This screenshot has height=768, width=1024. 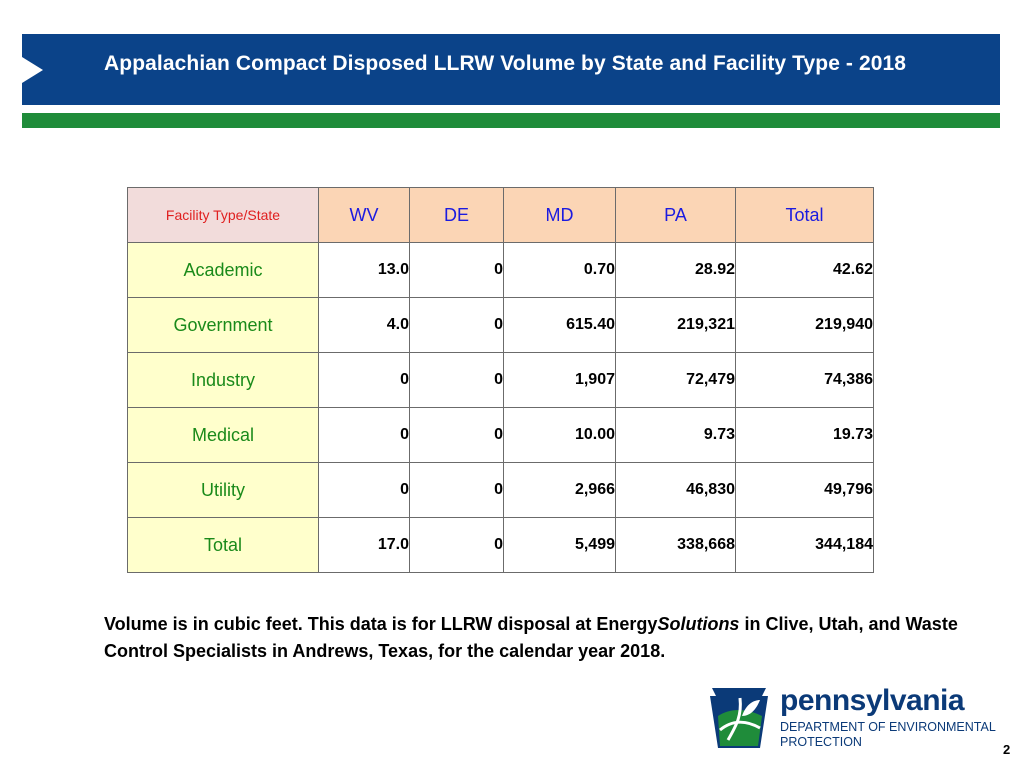 What do you see at coordinates (364, 545) in the screenshot?
I see `table-cell: 17.0` at bounding box center [364, 545].